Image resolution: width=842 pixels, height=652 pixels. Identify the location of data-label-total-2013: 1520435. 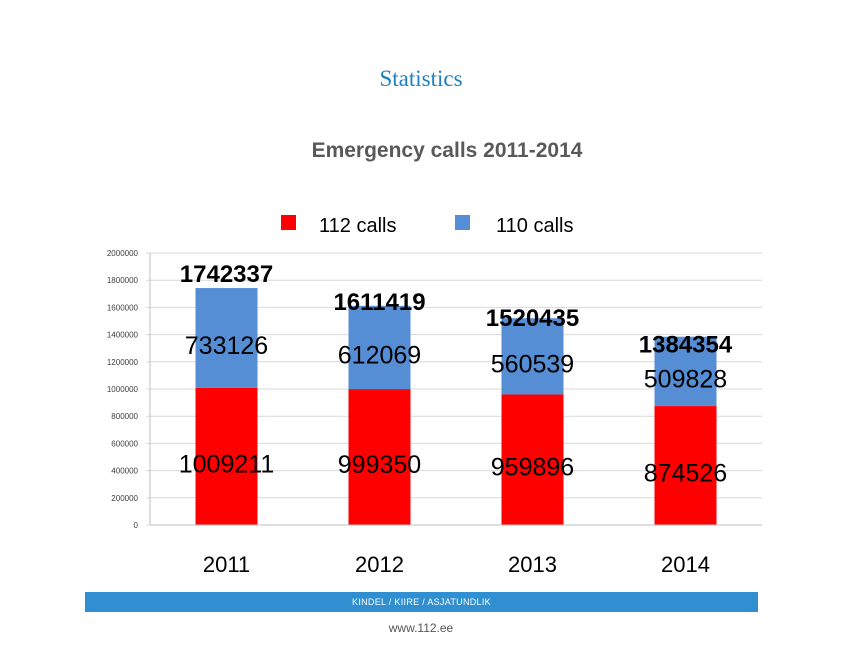
(532, 318).